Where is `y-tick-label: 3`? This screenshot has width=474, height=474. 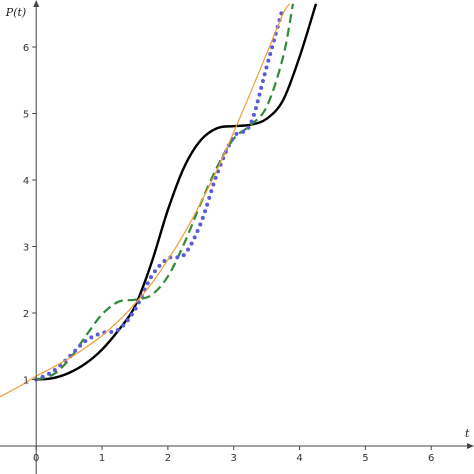 y-tick-label: 3 is located at coordinates (26, 248).